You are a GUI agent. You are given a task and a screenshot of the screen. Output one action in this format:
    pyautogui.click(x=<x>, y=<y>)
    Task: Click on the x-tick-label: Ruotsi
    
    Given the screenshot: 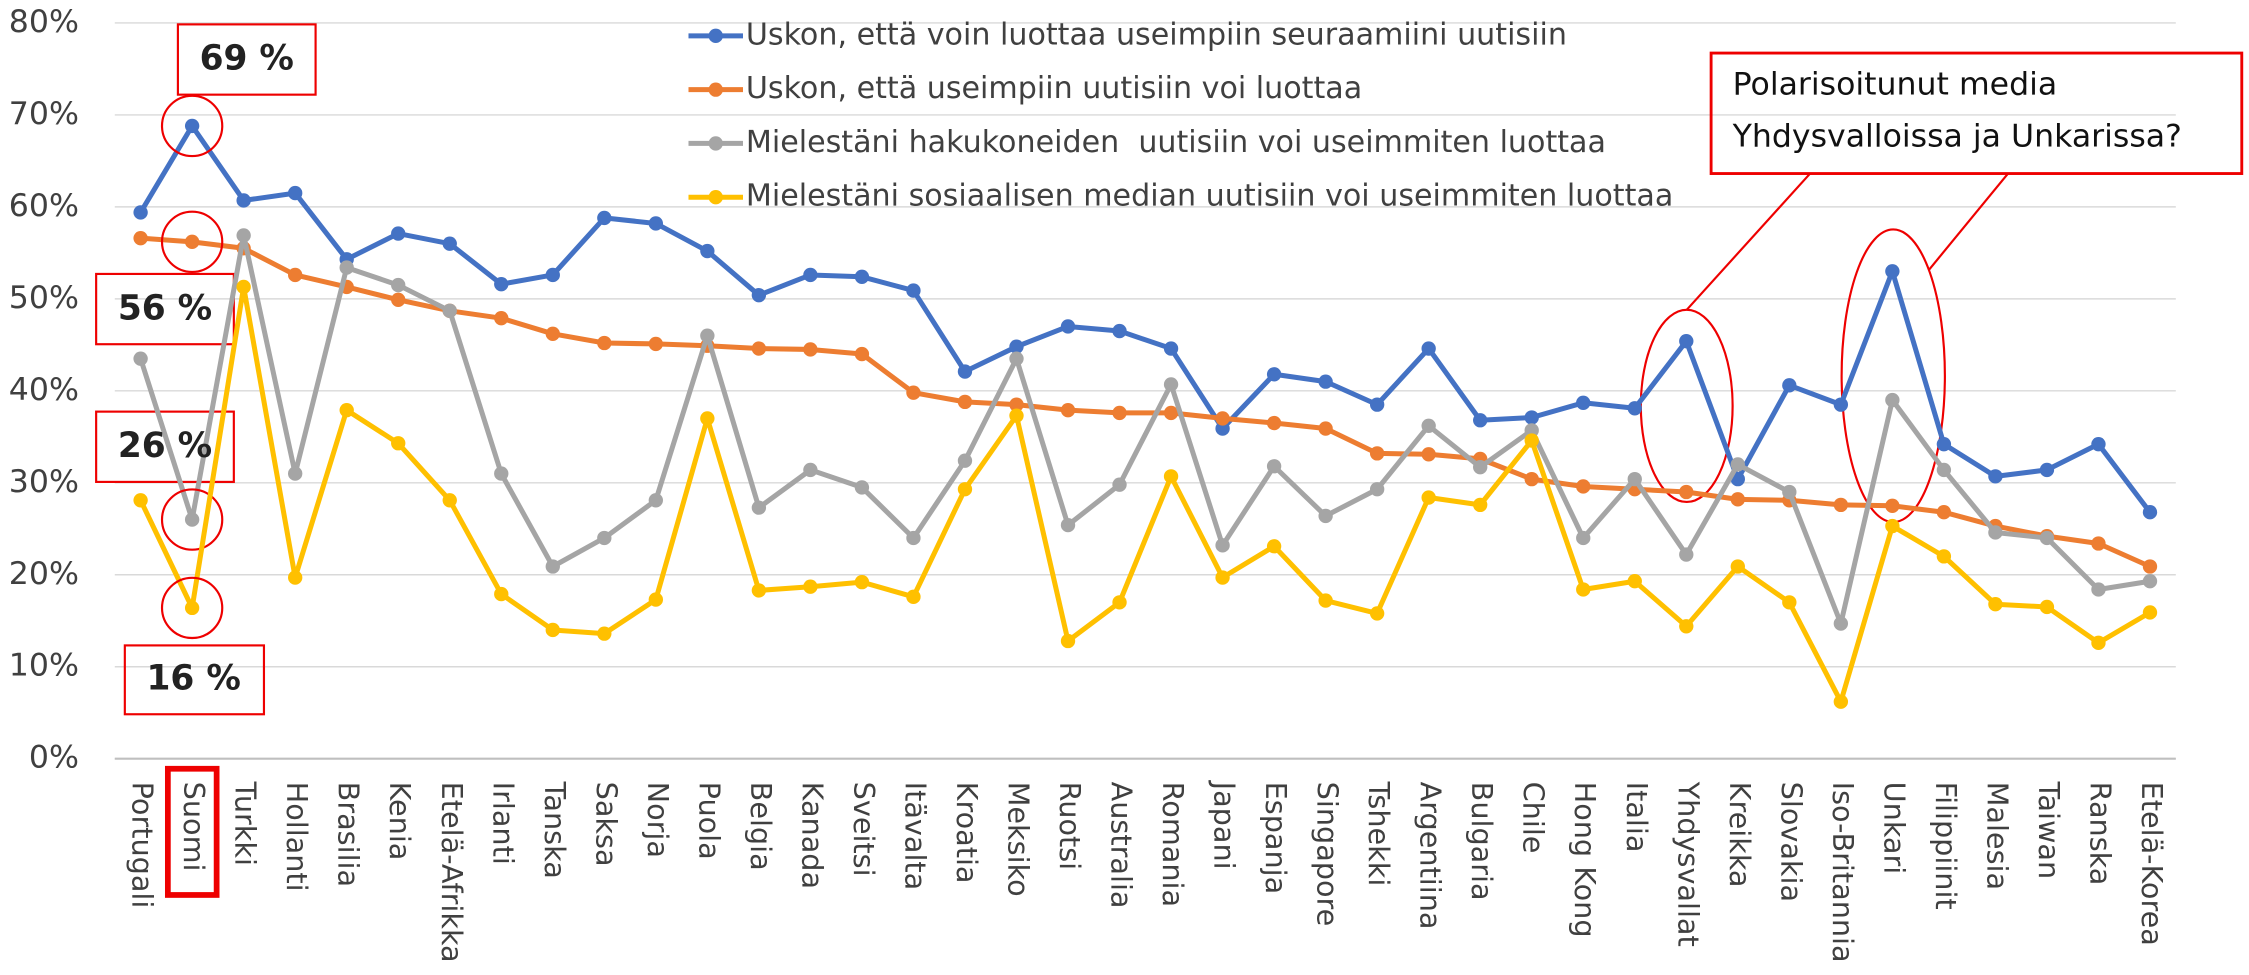 What is the action you would take?
    pyautogui.click(x=1070, y=826)
    